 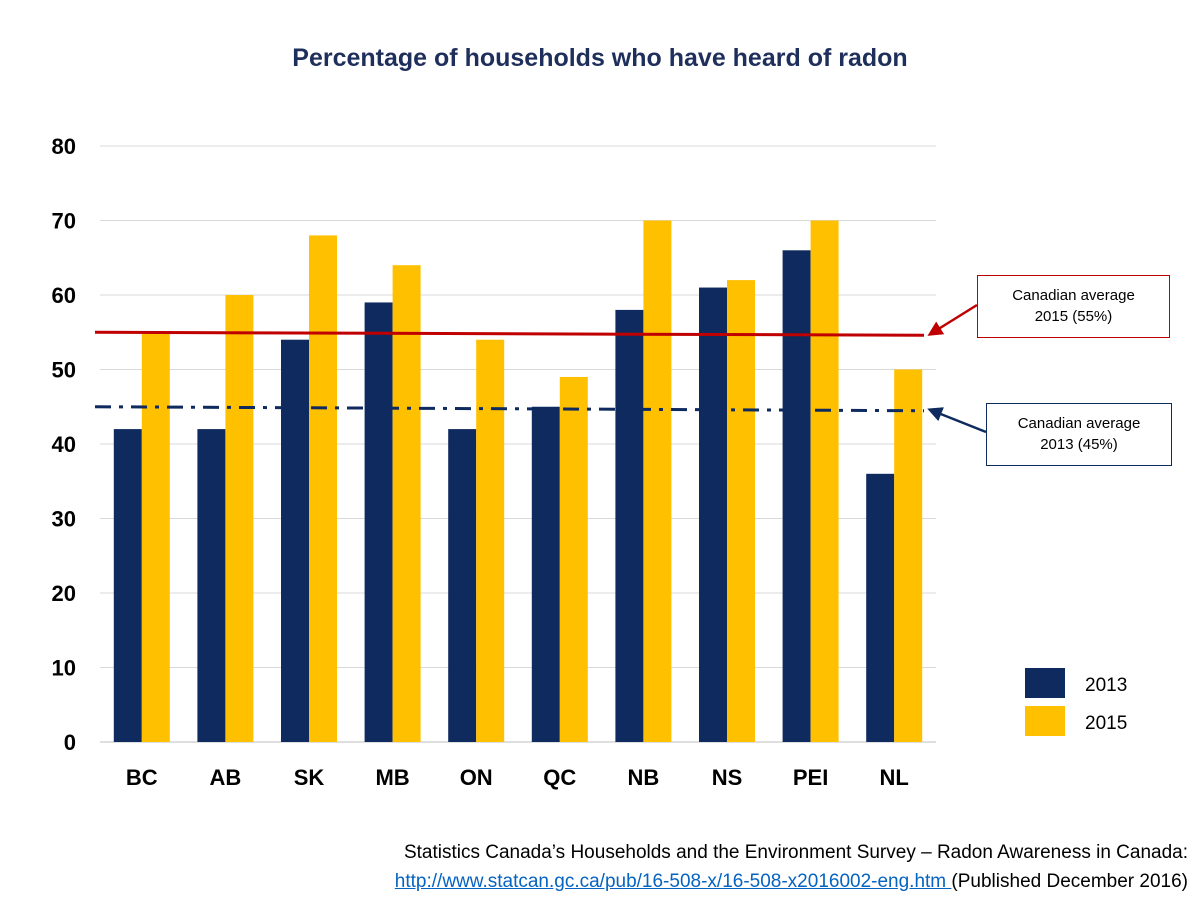 What do you see at coordinates (1073, 295) in the screenshot?
I see `callout-2015-line1: Canadian average` at bounding box center [1073, 295].